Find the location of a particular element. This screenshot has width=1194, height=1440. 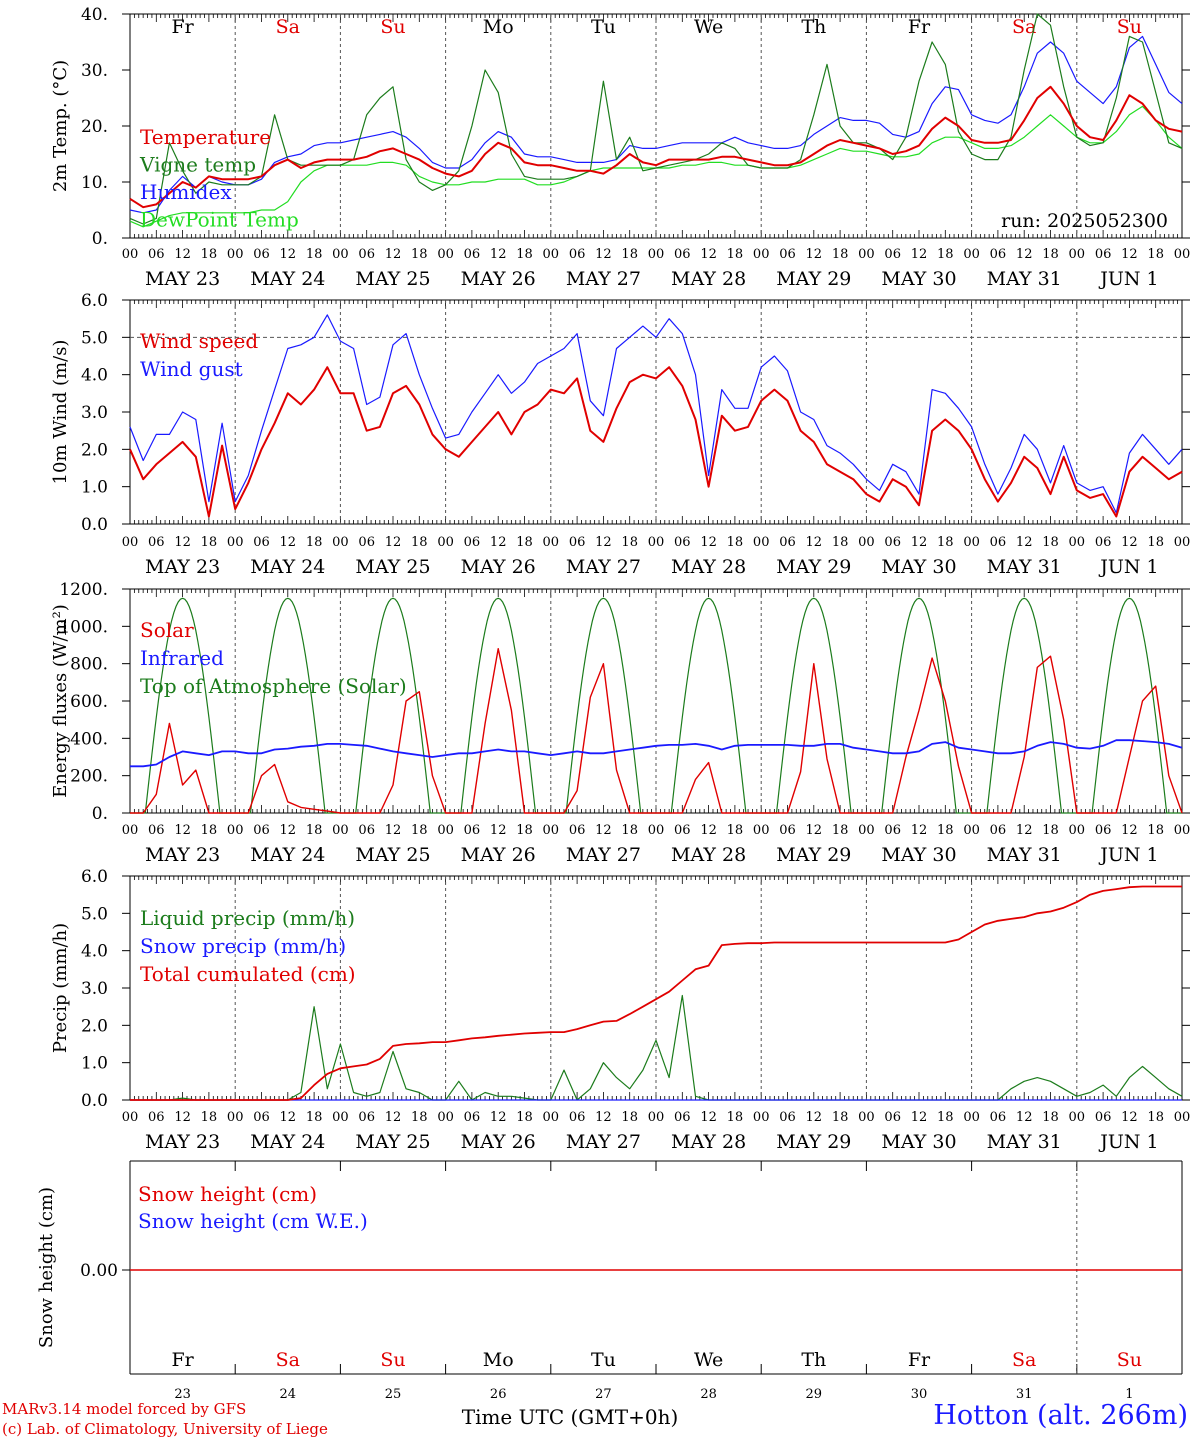

y-axis-label: Snow height (cm) is located at coordinates (46, 1267).